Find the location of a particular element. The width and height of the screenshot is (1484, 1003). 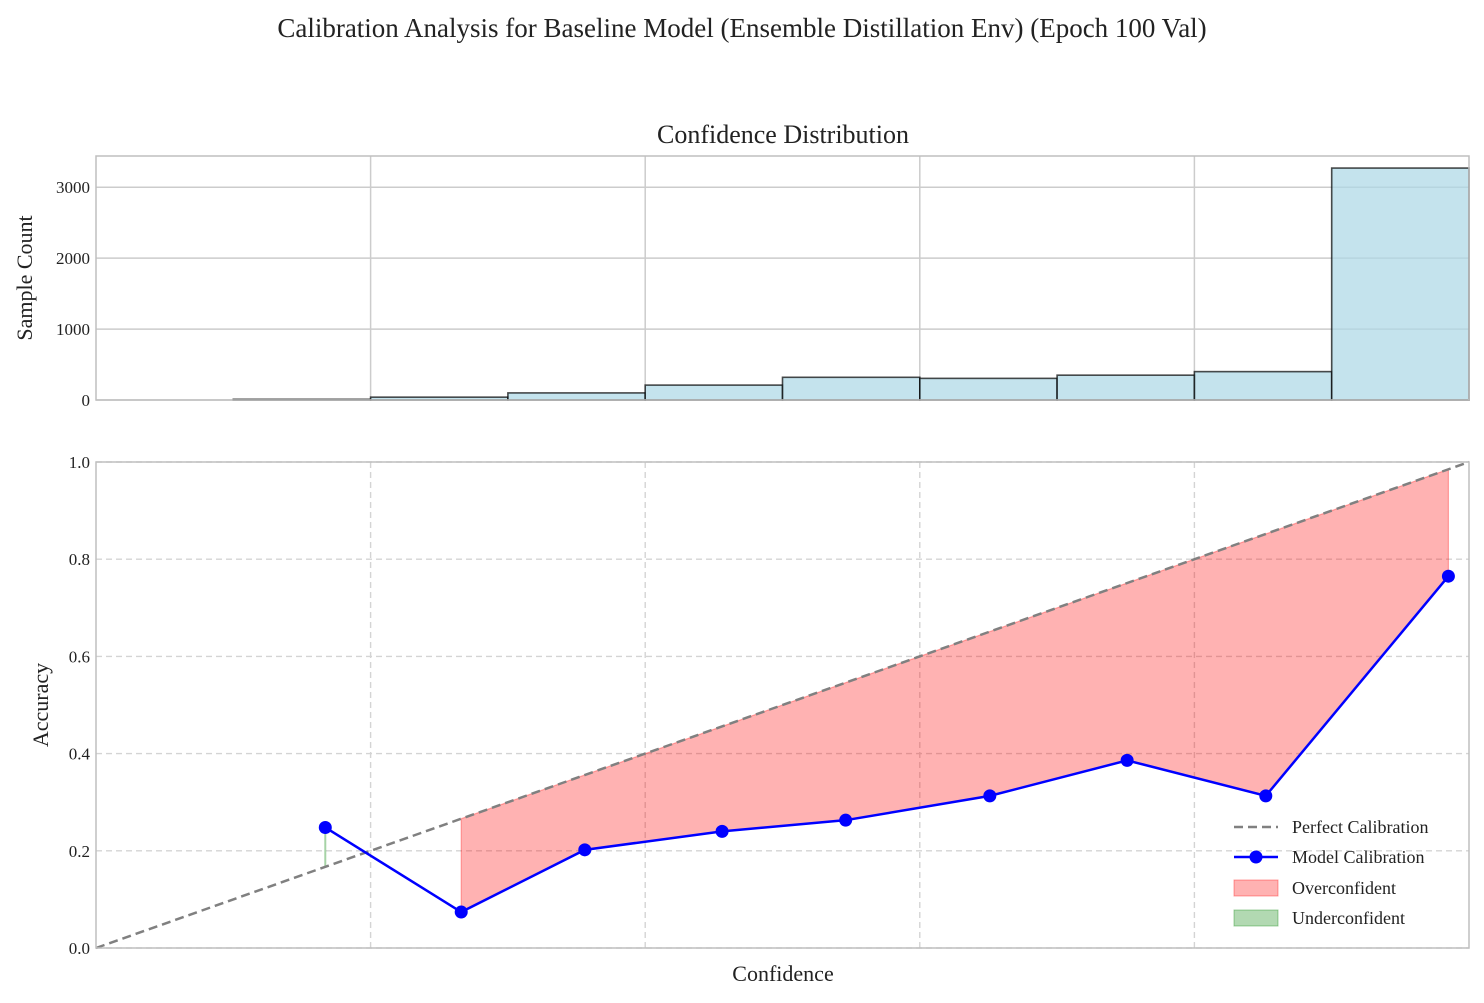

legend-overconfident-label: Overconfident is located at coordinates (1344, 888).